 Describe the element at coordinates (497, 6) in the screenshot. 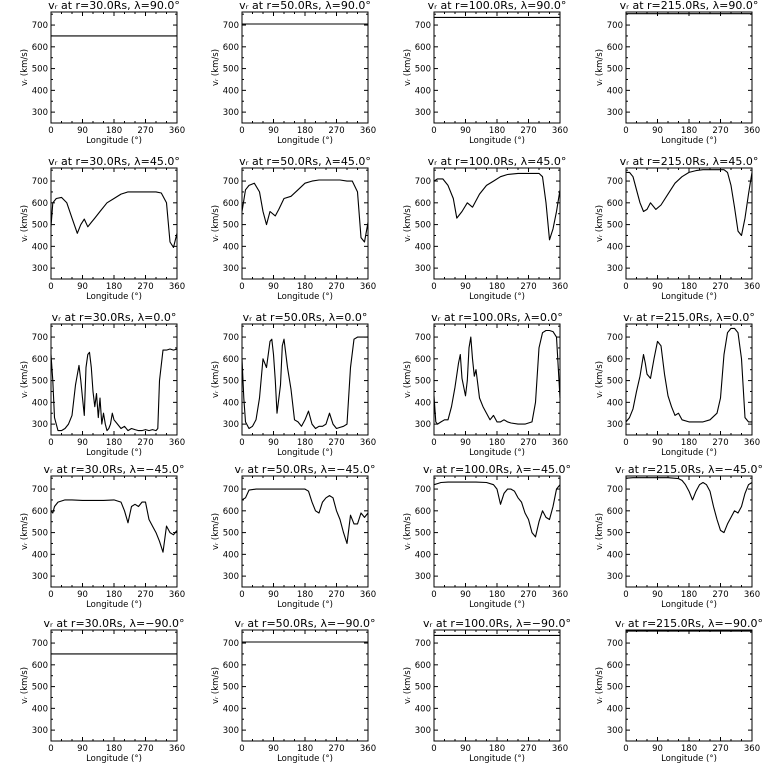

I see `plot-title: vᵣ at r=100.0Rs, λ=90.0°` at that location.